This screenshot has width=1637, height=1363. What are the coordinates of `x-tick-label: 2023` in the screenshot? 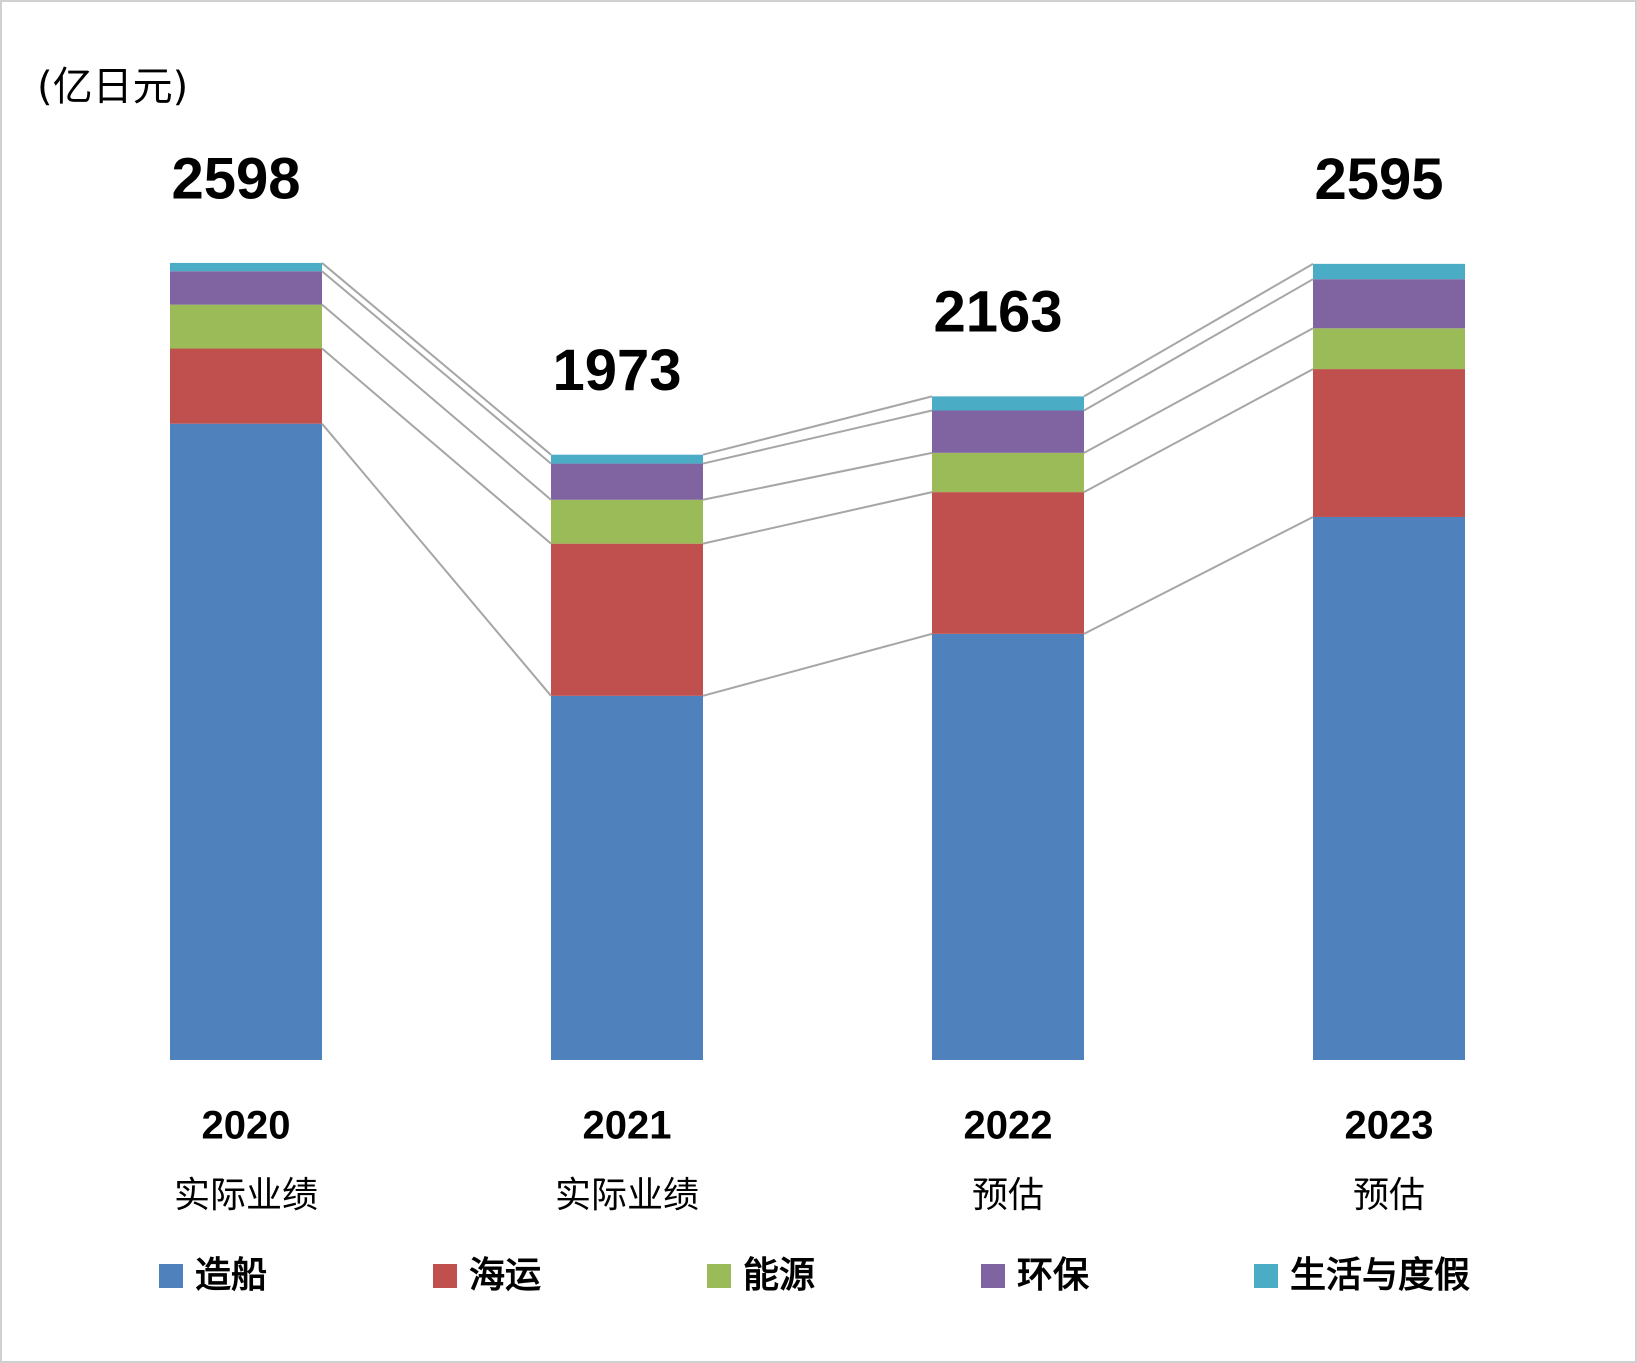 It's located at (1389, 1126).